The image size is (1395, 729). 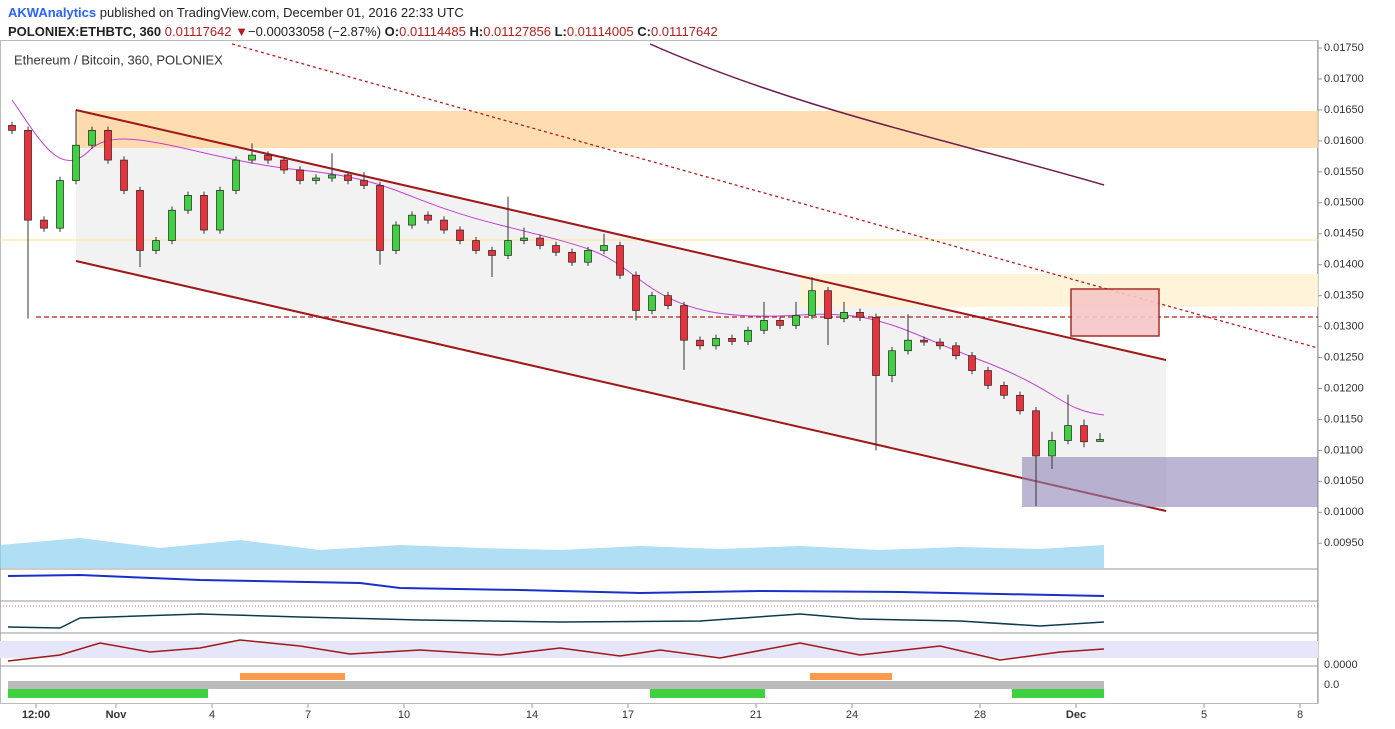 What do you see at coordinates (36, 715) in the screenshot?
I see `x-tick-label: 12:00` at bounding box center [36, 715].